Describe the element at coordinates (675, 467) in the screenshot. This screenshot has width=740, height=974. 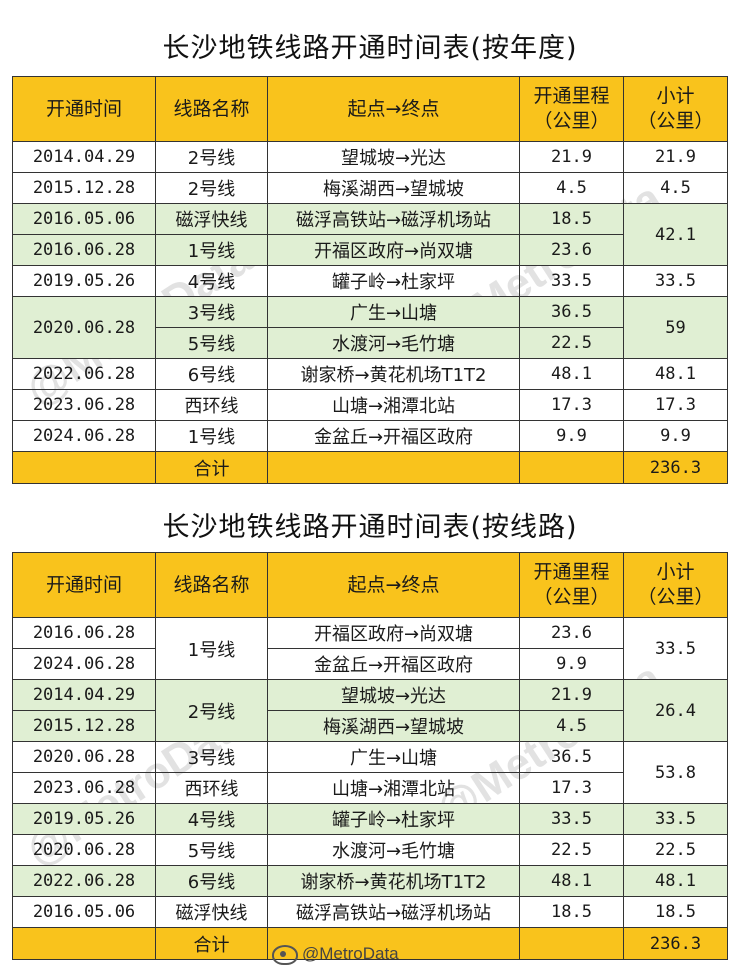
I see `total-value: 236.3` at that location.